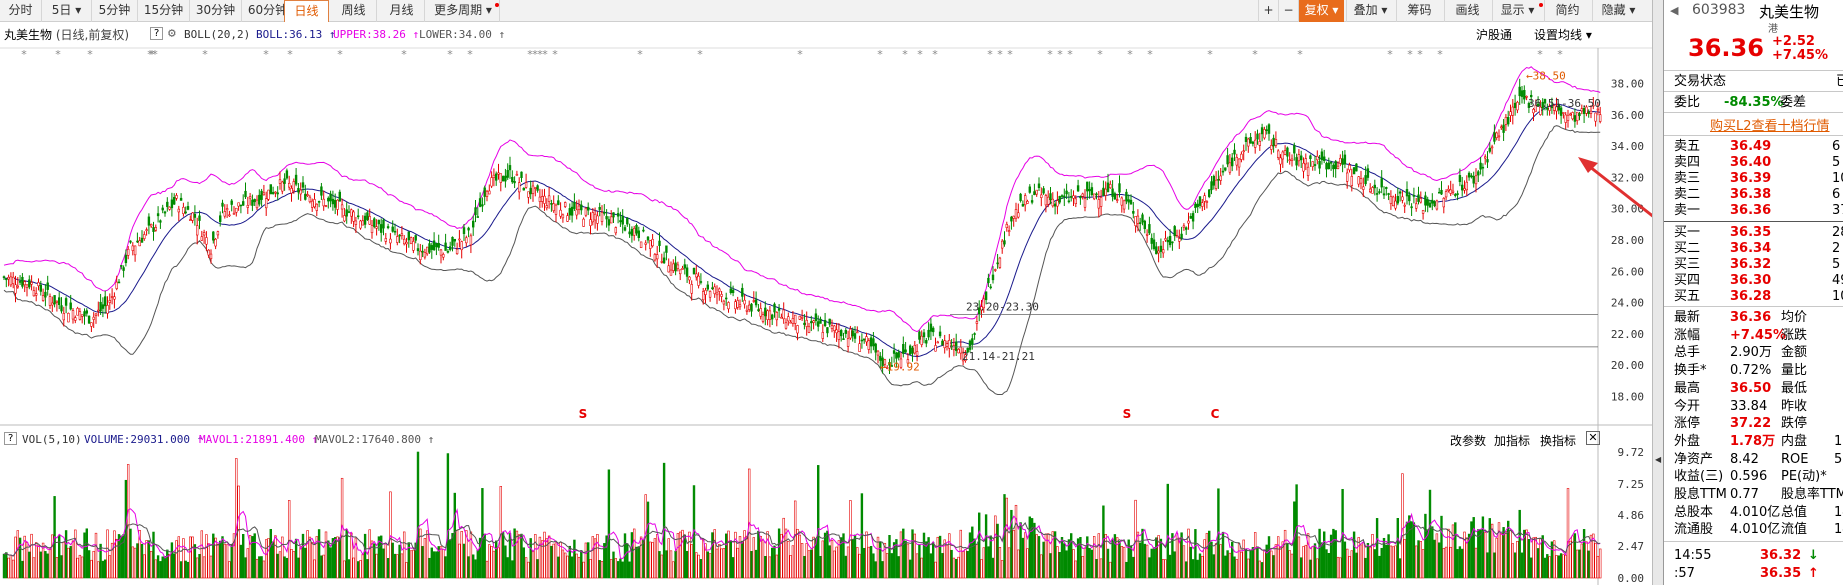 This screenshot has width=1843, height=585. Describe the element at coordinates (1753, 162) in the screenshot. I see `ask-row-1: 卖四 36.40 5` at that location.